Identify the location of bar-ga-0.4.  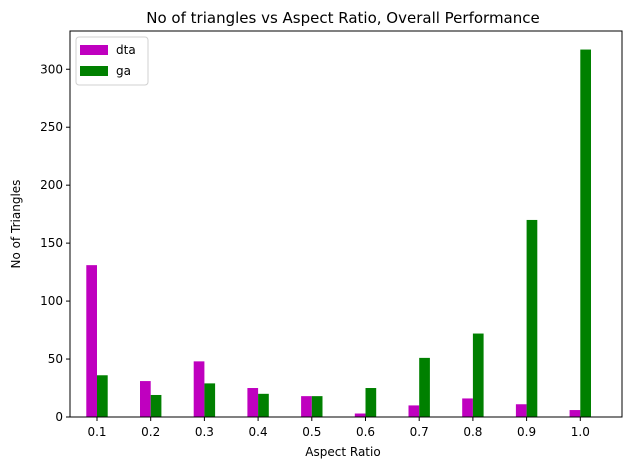
(263, 405).